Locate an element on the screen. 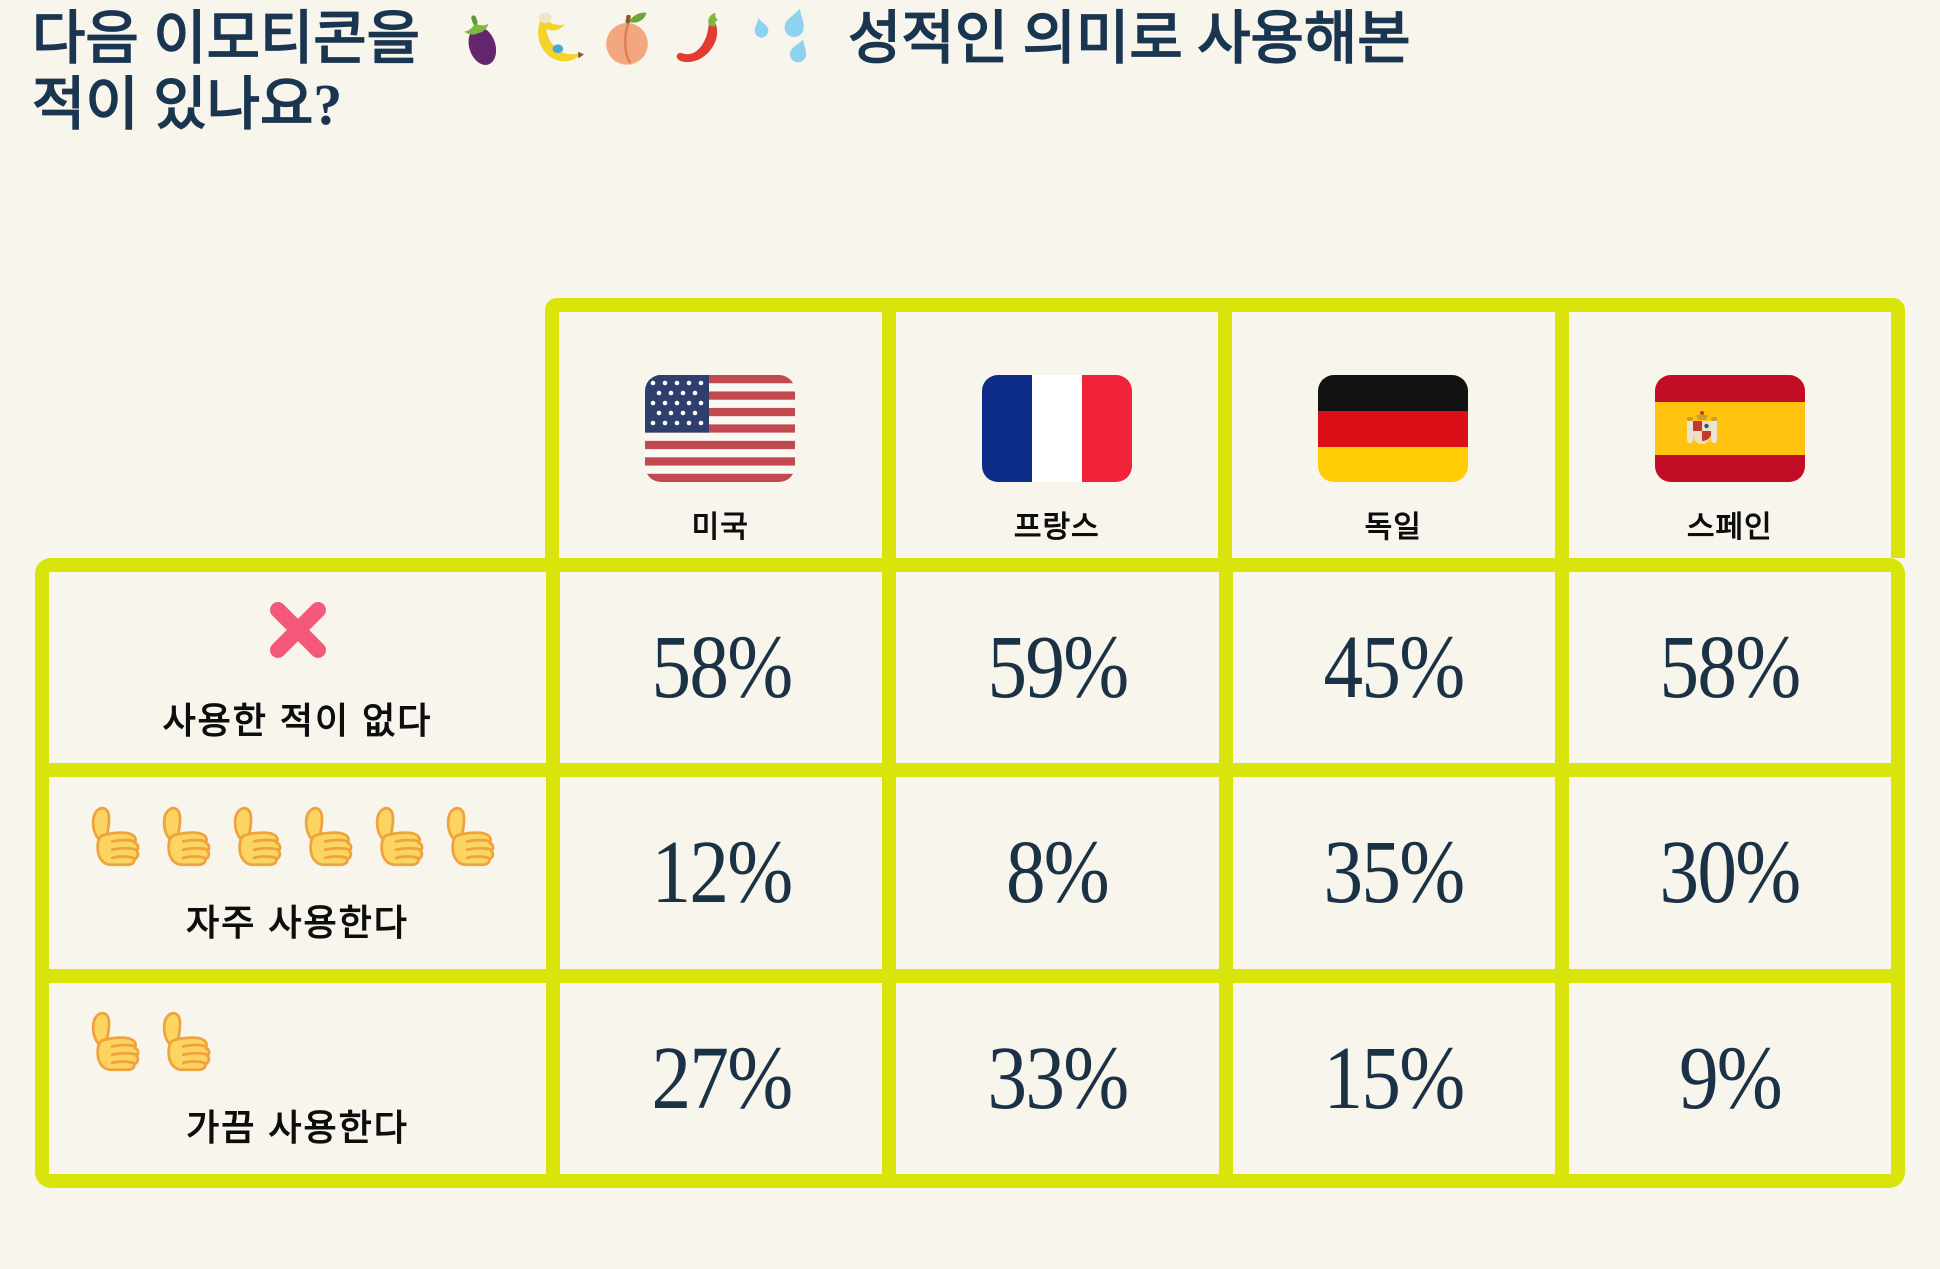  title-text-before: 다음 이모티콘을 is located at coordinates (226, 38).